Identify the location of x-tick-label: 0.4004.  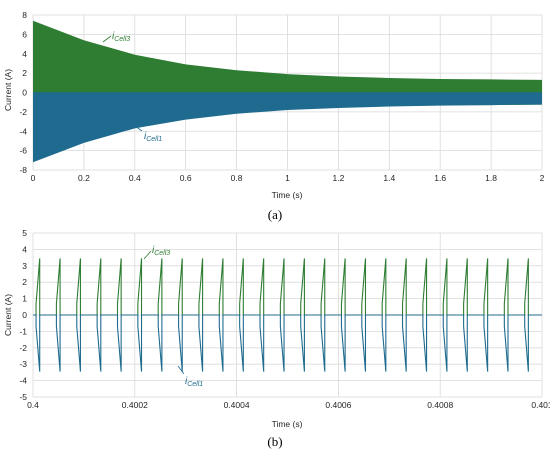
(237, 405).